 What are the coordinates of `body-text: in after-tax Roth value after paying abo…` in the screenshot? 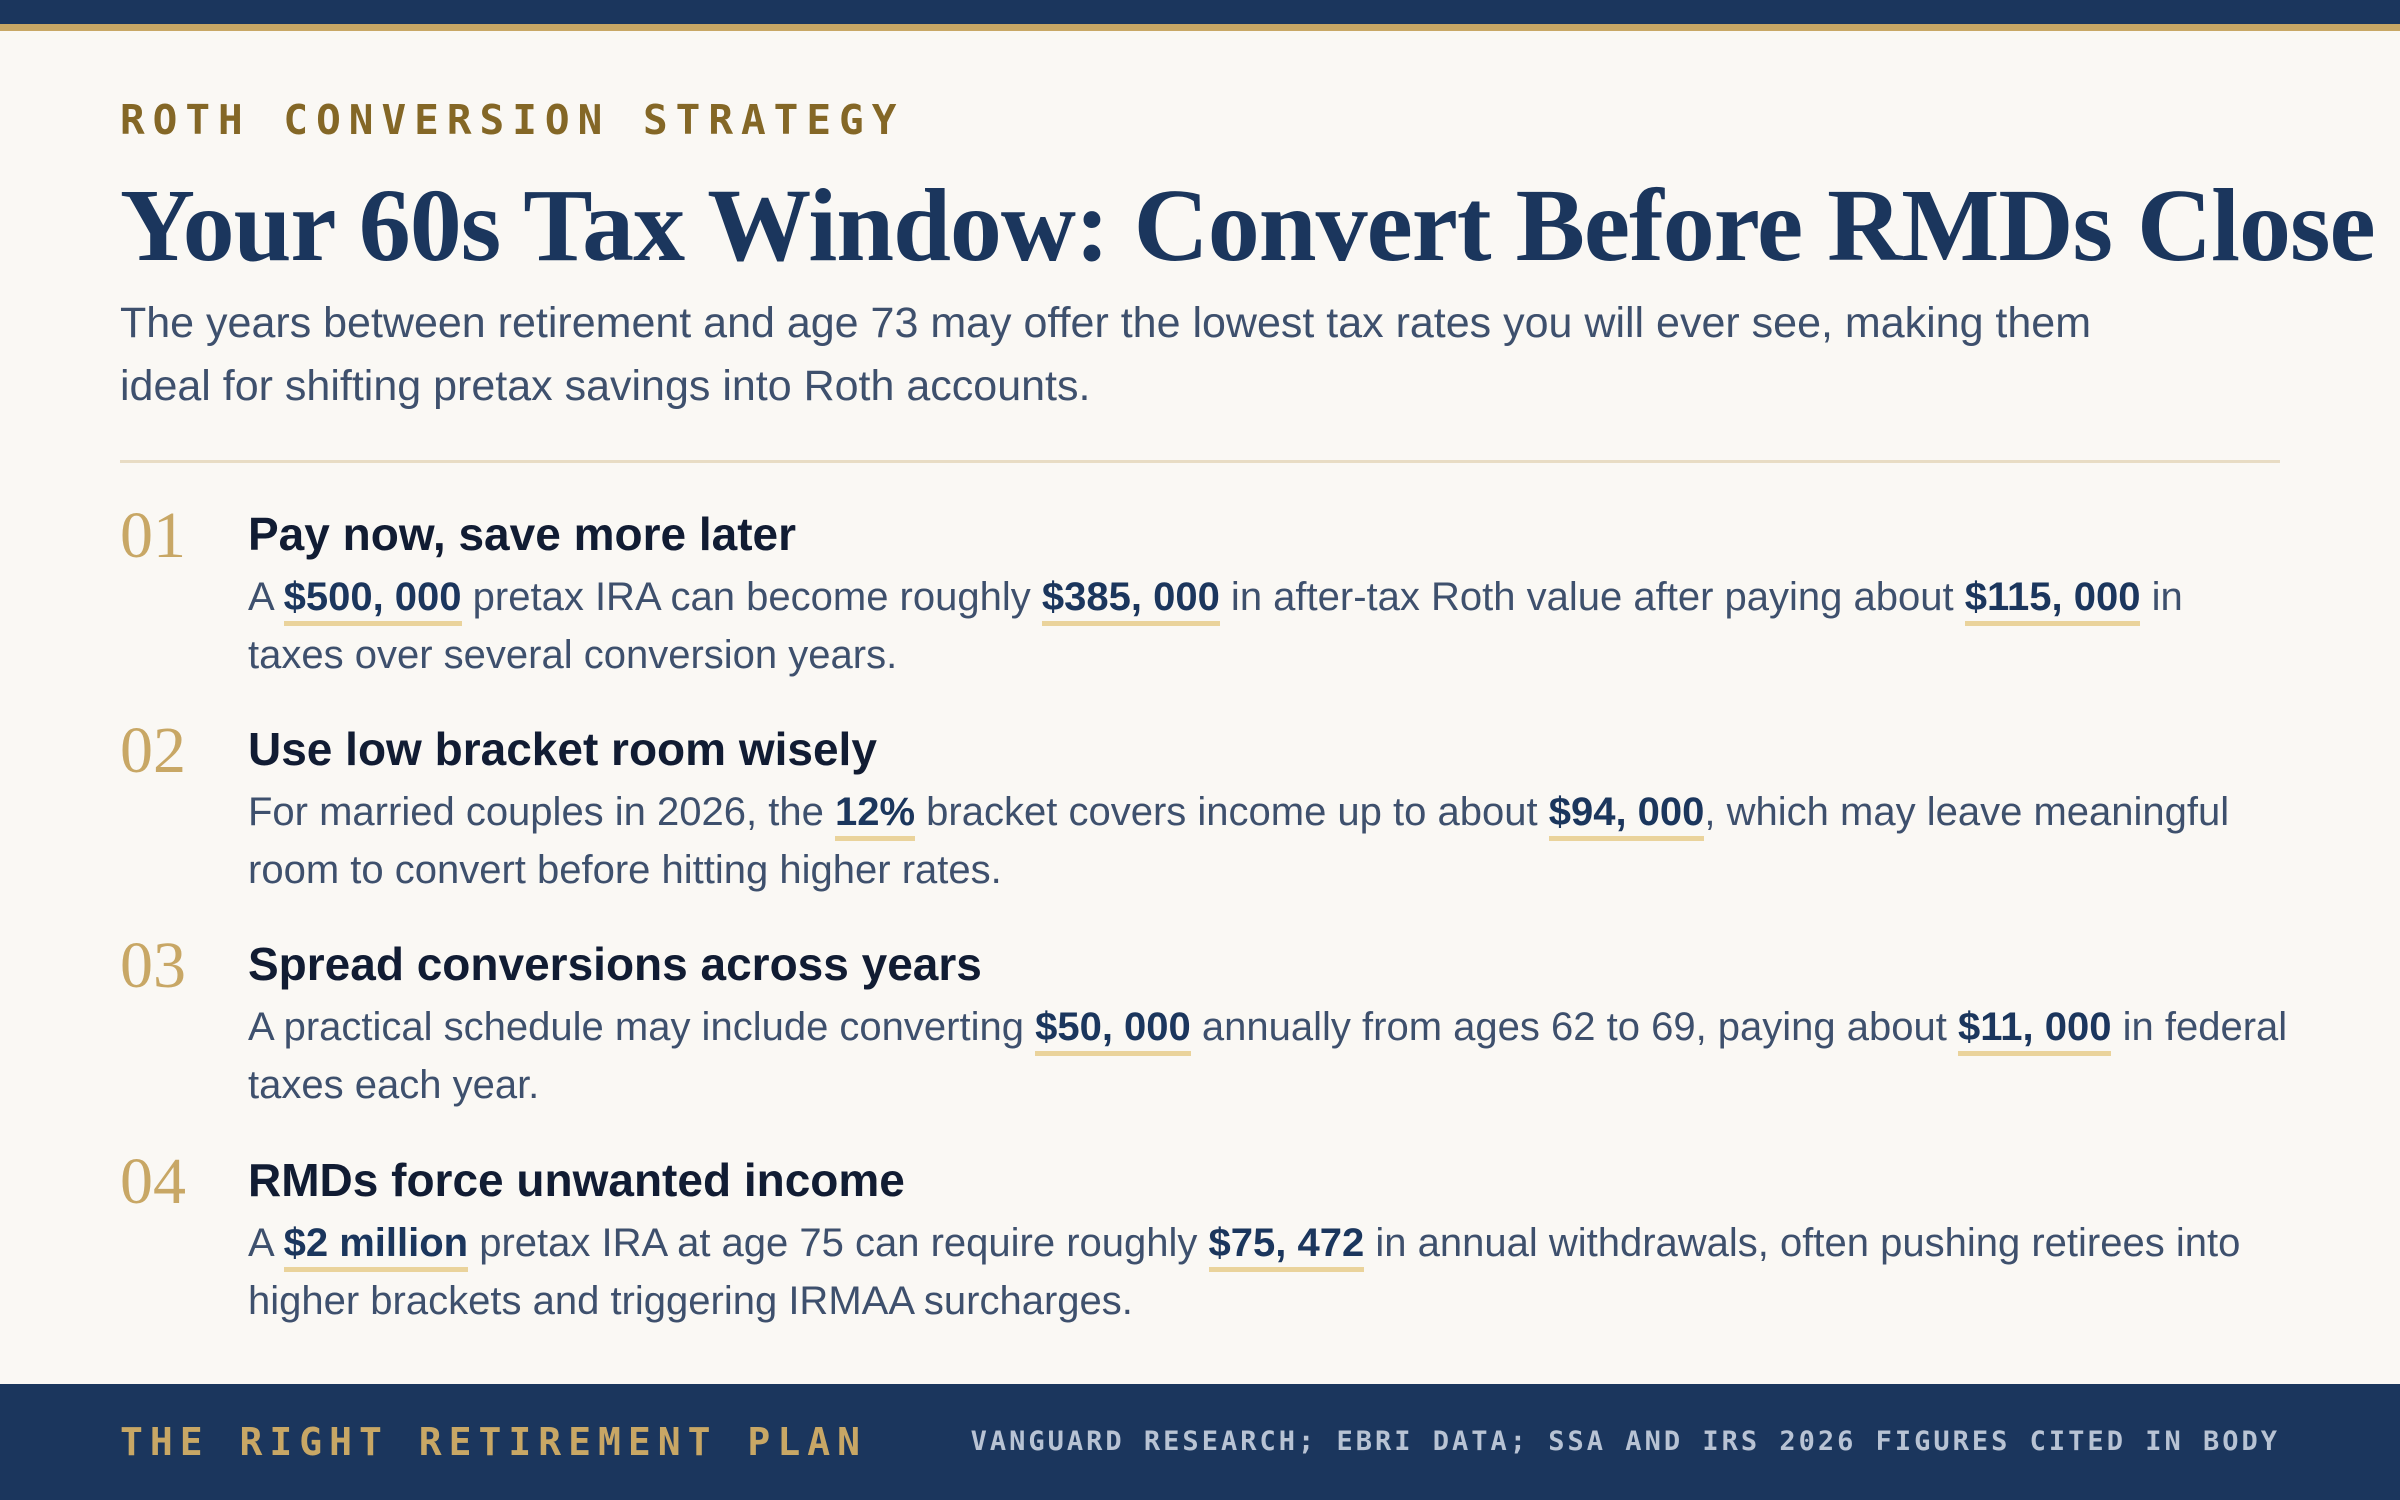 It's located at (1592, 597).